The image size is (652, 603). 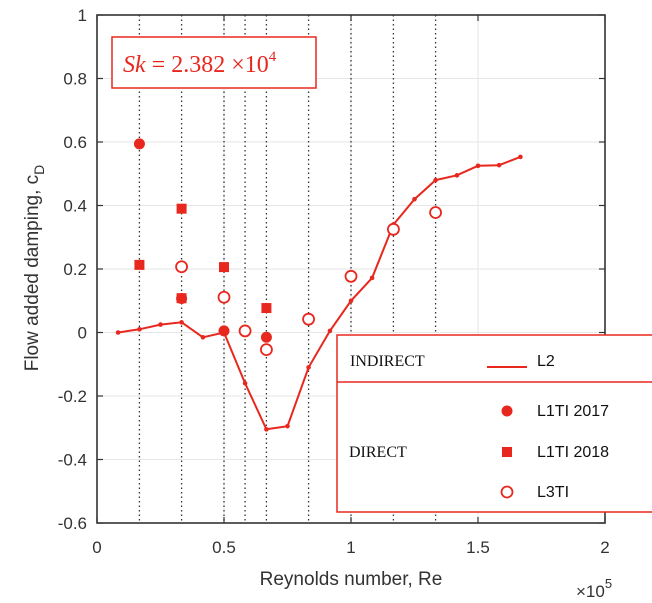 I want to click on x-axis-multiplier-base: ×10, so click(x=590, y=591).